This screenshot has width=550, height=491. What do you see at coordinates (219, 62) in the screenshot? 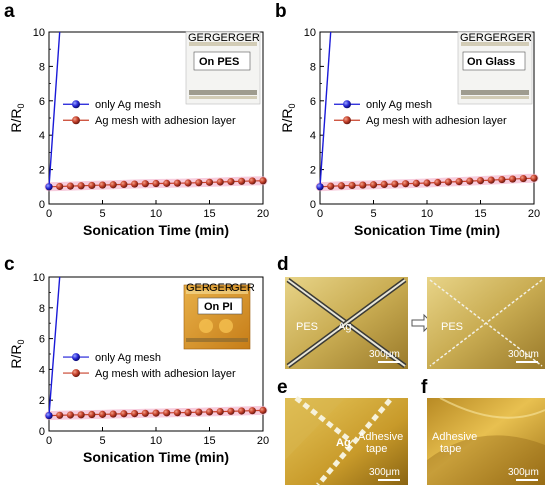
I see `inset-label-pes: On PES` at bounding box center [219, 62].